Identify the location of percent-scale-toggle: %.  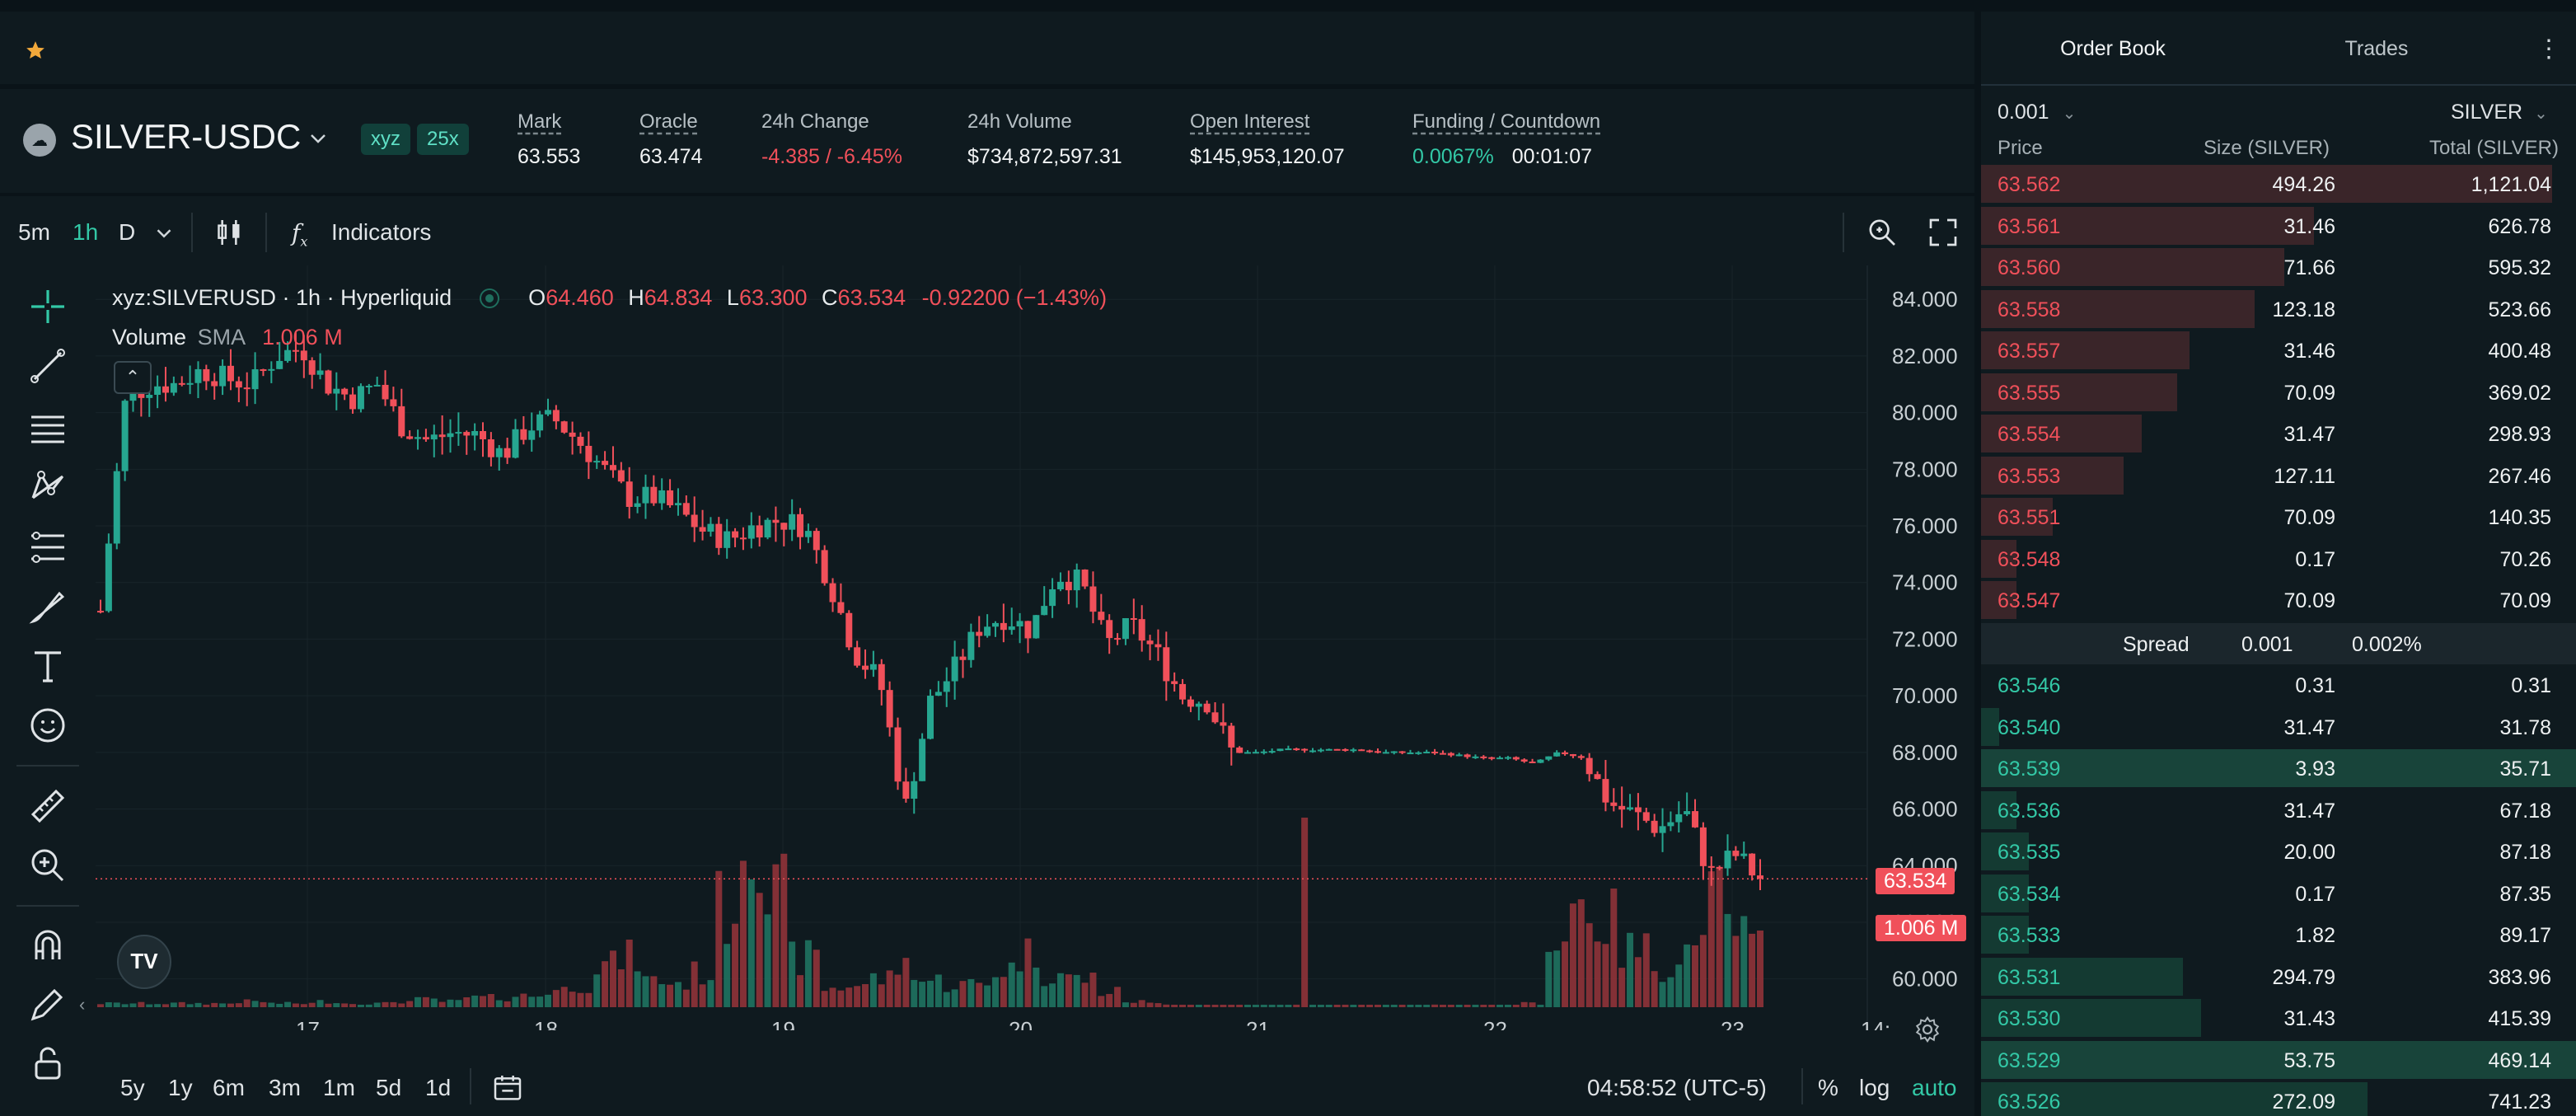
(1828, 1087).